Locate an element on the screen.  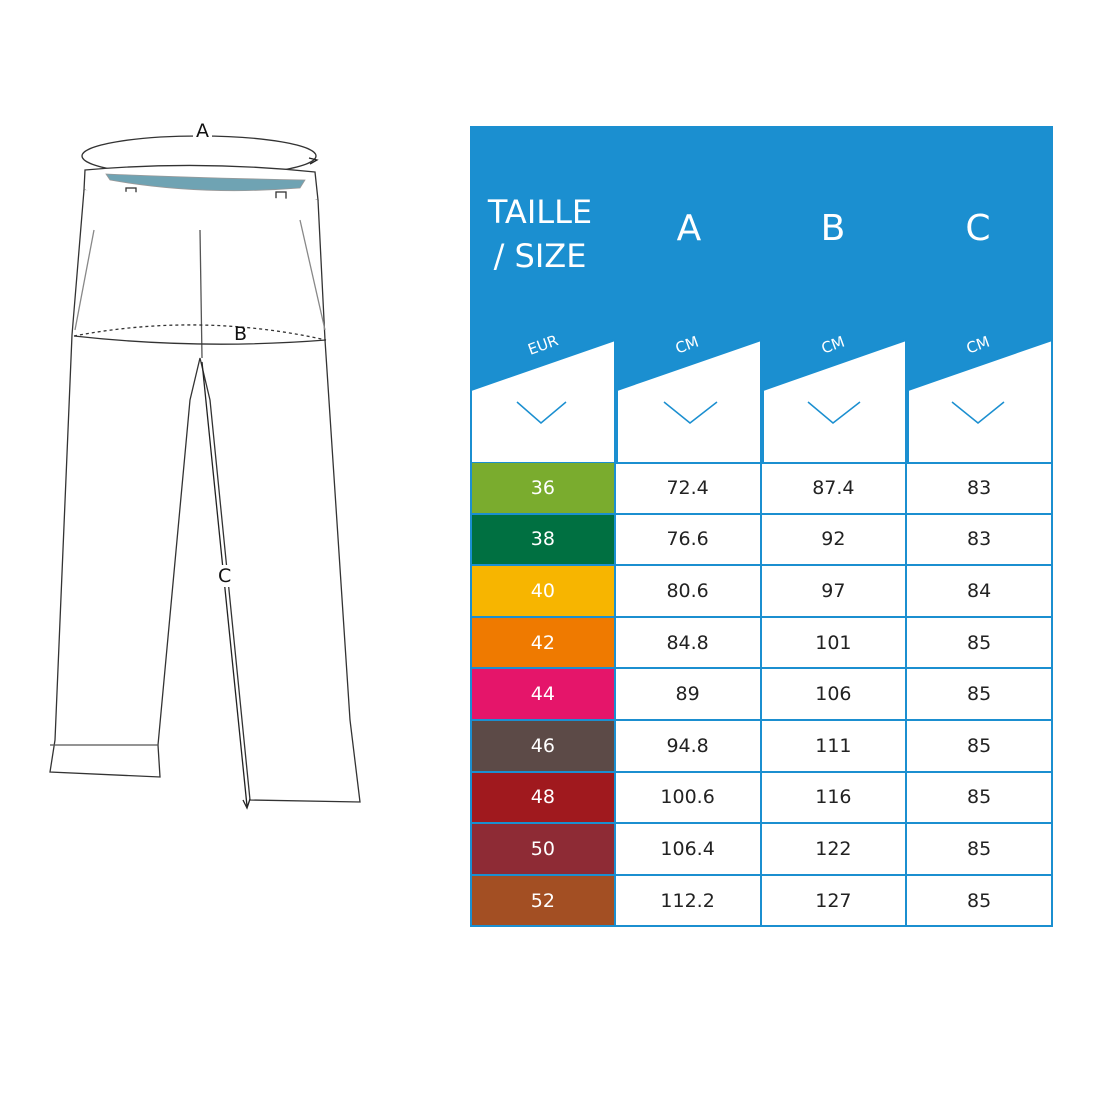
waist-arrow-icon is located at coordinates (313, 161).